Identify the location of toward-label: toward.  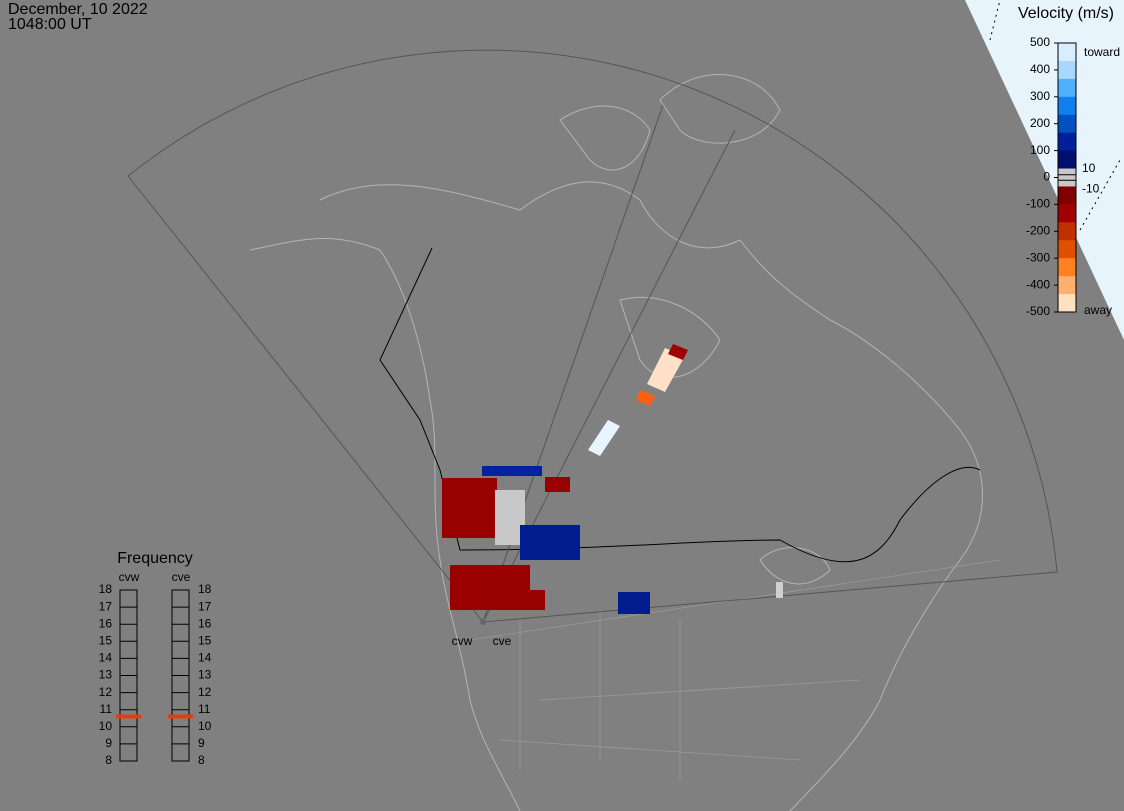
(1102, 52).